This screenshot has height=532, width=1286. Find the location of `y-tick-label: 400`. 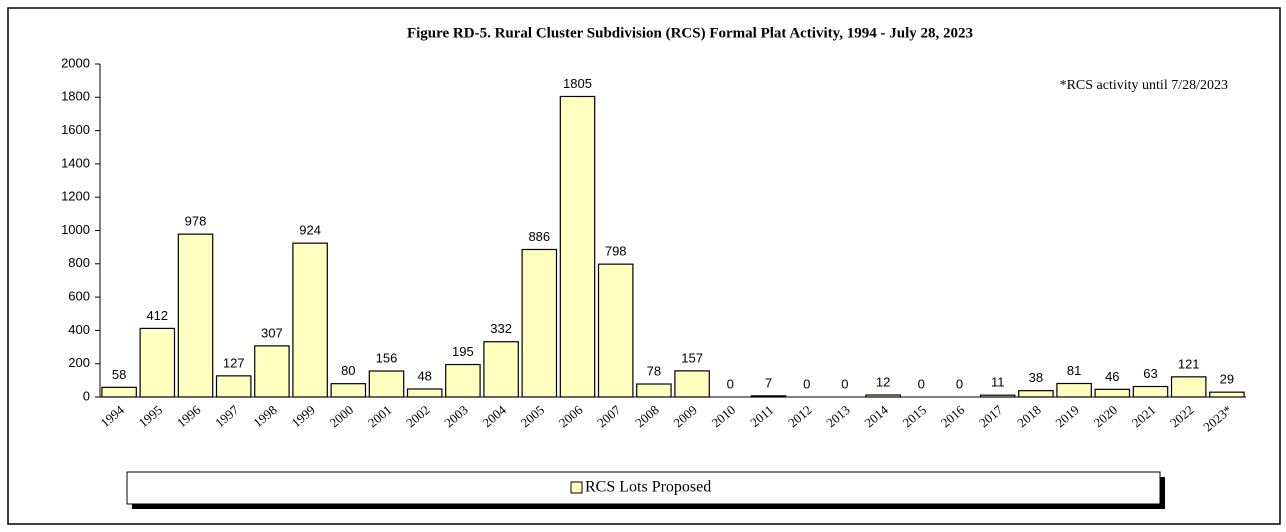

y-tick-label: 400 is located at coordinates (79, 329).